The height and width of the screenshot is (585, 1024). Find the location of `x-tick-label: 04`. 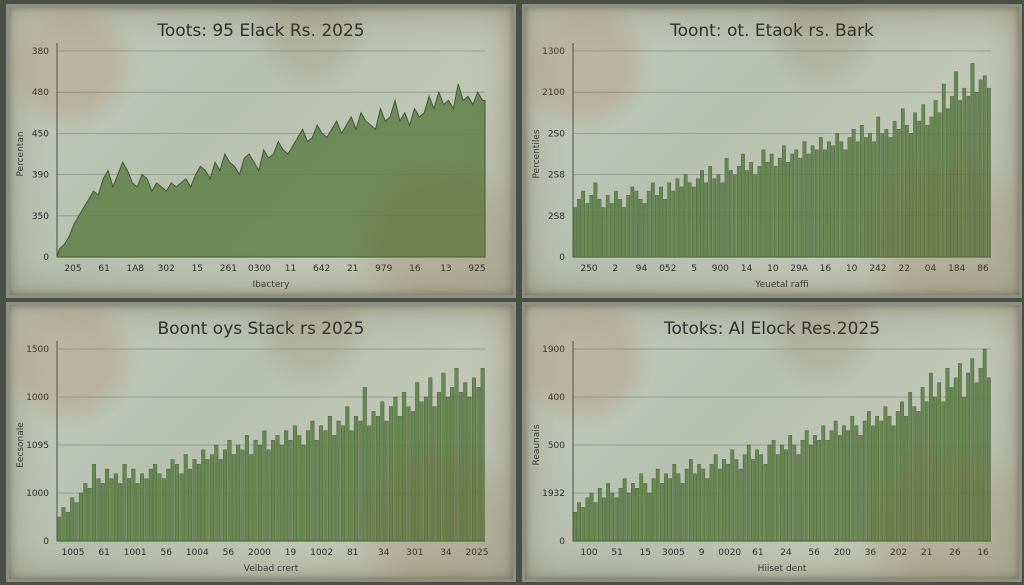

x-tick-label: 04 is located at coordinates (931, 269).